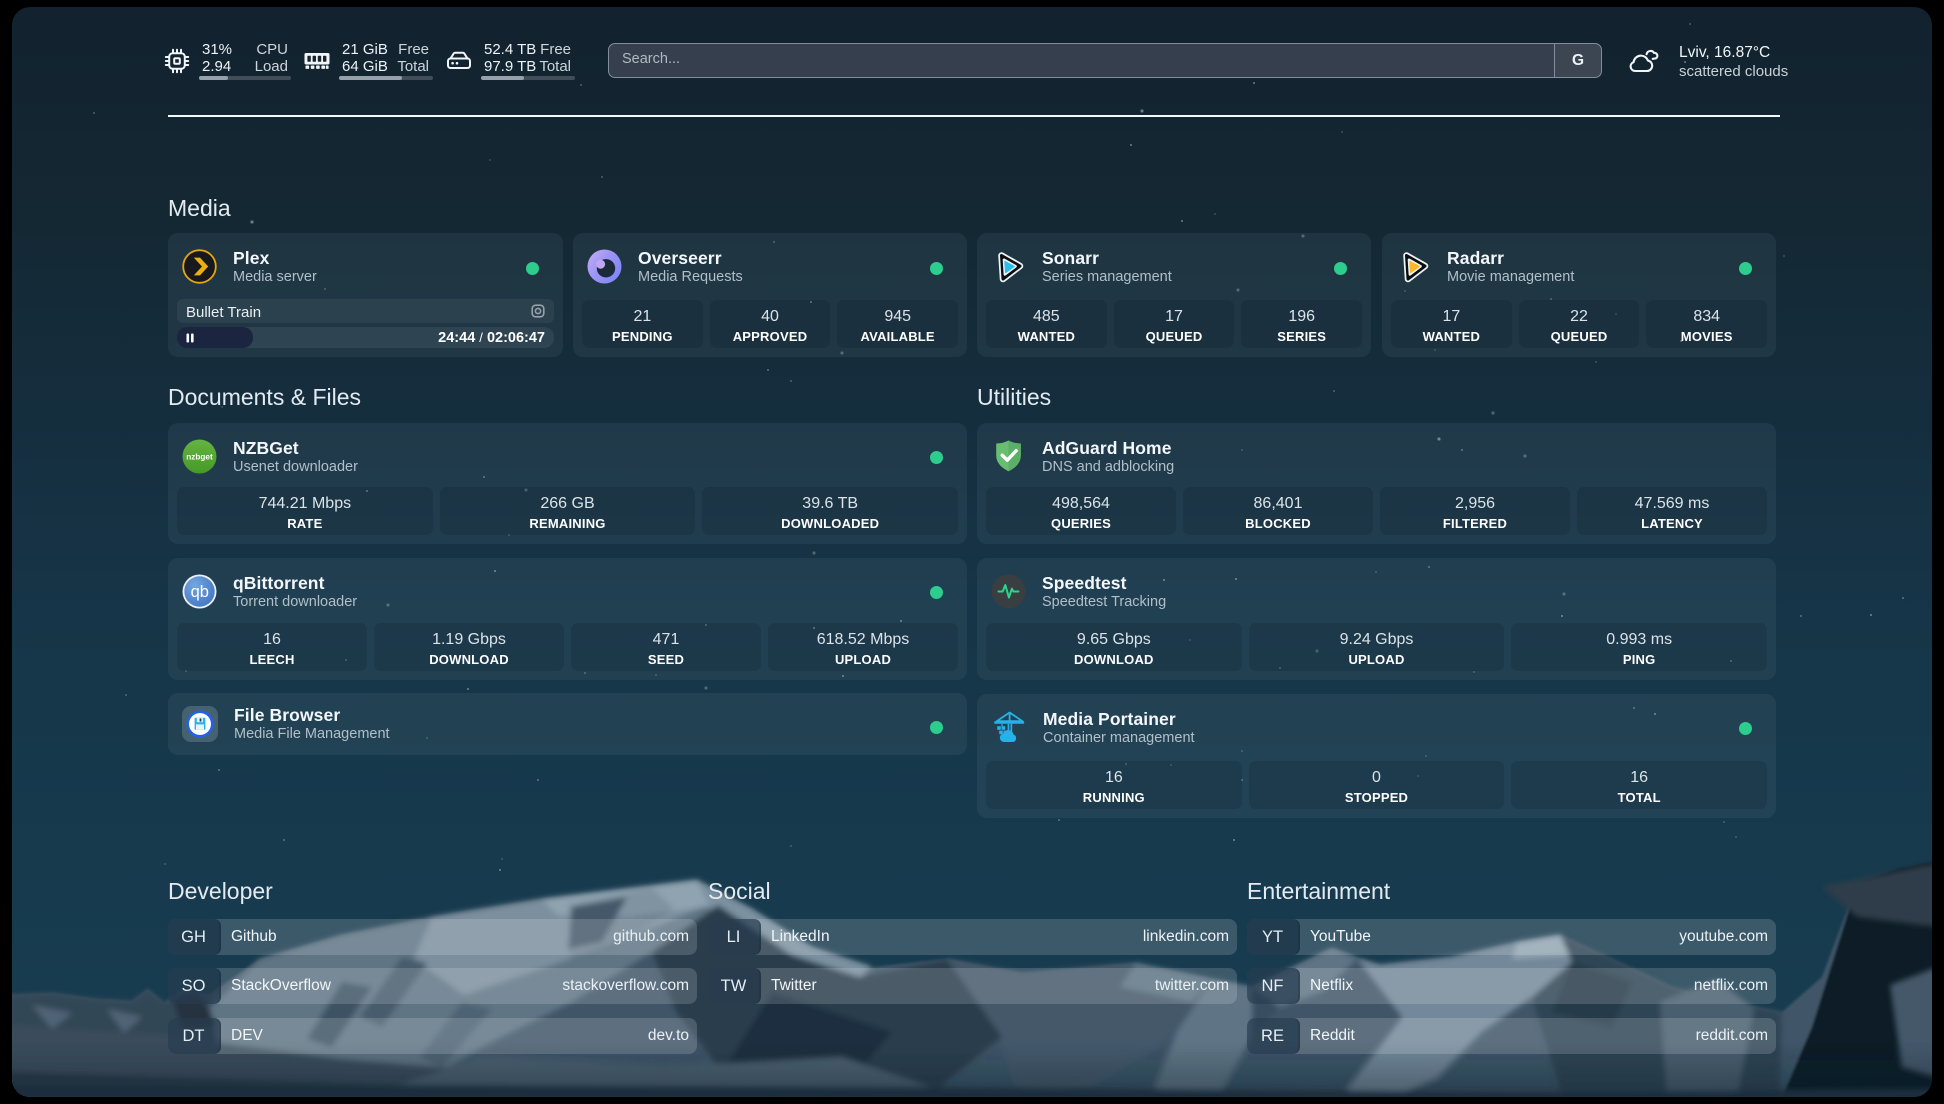  I want to click on svg-text: nzbget, so click(199, 457).